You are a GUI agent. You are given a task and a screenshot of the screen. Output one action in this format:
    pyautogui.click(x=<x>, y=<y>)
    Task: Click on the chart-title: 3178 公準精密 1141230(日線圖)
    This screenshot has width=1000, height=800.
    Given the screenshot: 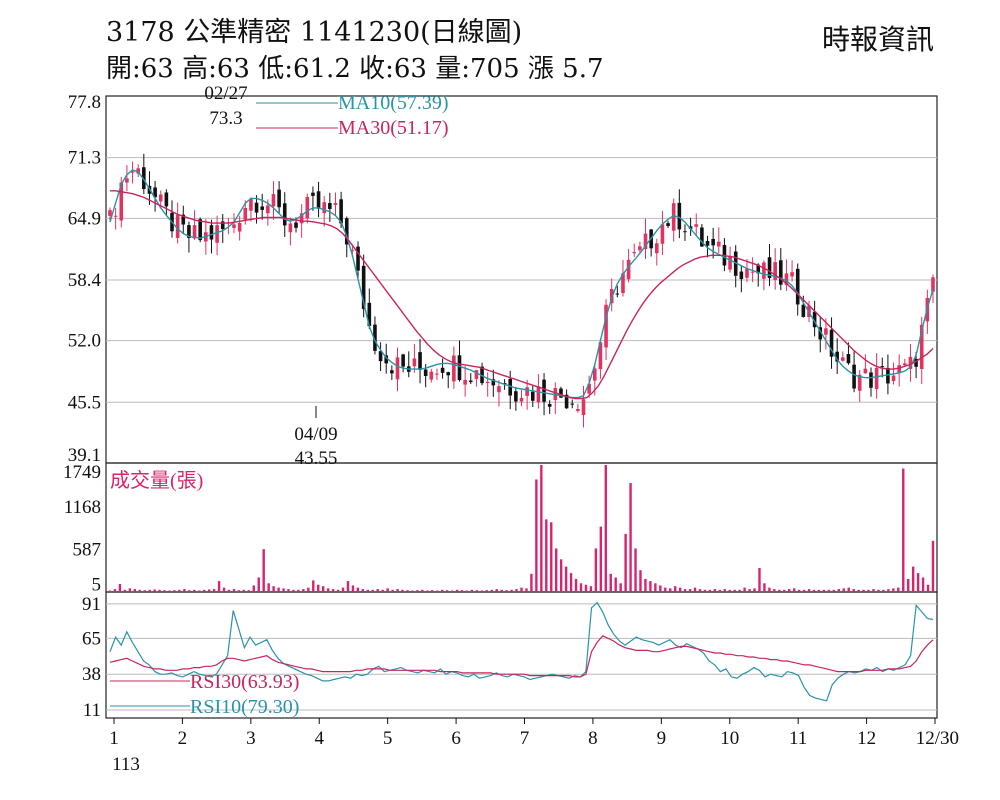 What is the action you would take?
    pyautogui.click(x=314, y=32)
    